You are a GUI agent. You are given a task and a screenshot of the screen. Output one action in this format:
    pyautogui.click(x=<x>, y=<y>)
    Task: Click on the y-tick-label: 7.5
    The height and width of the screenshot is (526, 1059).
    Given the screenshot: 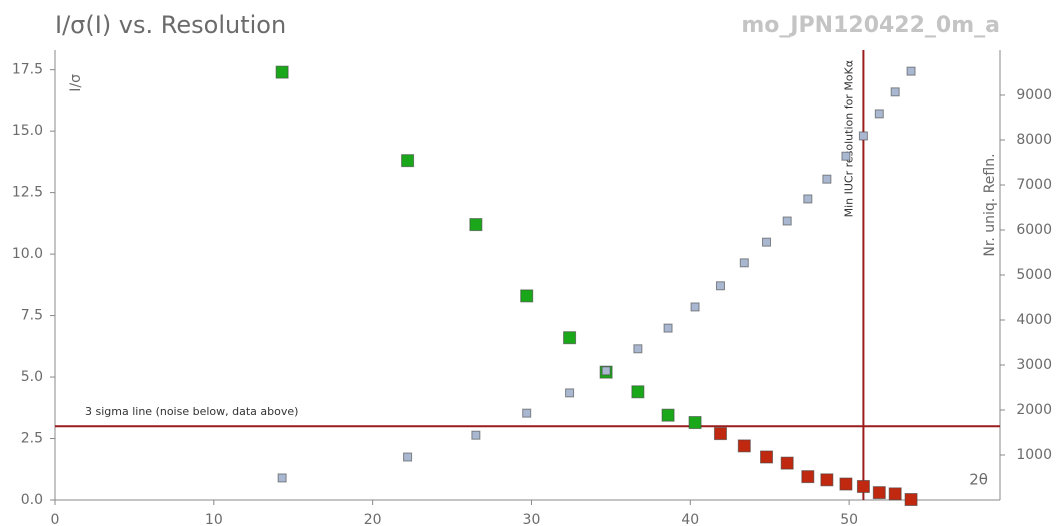 What is the action you would take?
    pyautogui.click(x=32, y=316)
    